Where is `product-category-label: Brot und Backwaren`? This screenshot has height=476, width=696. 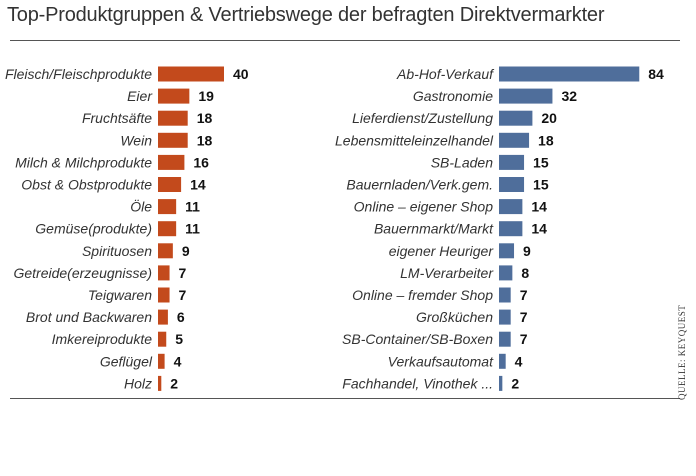
product-category-label: Brot und Backwaren is located at coordinates (89, 317).